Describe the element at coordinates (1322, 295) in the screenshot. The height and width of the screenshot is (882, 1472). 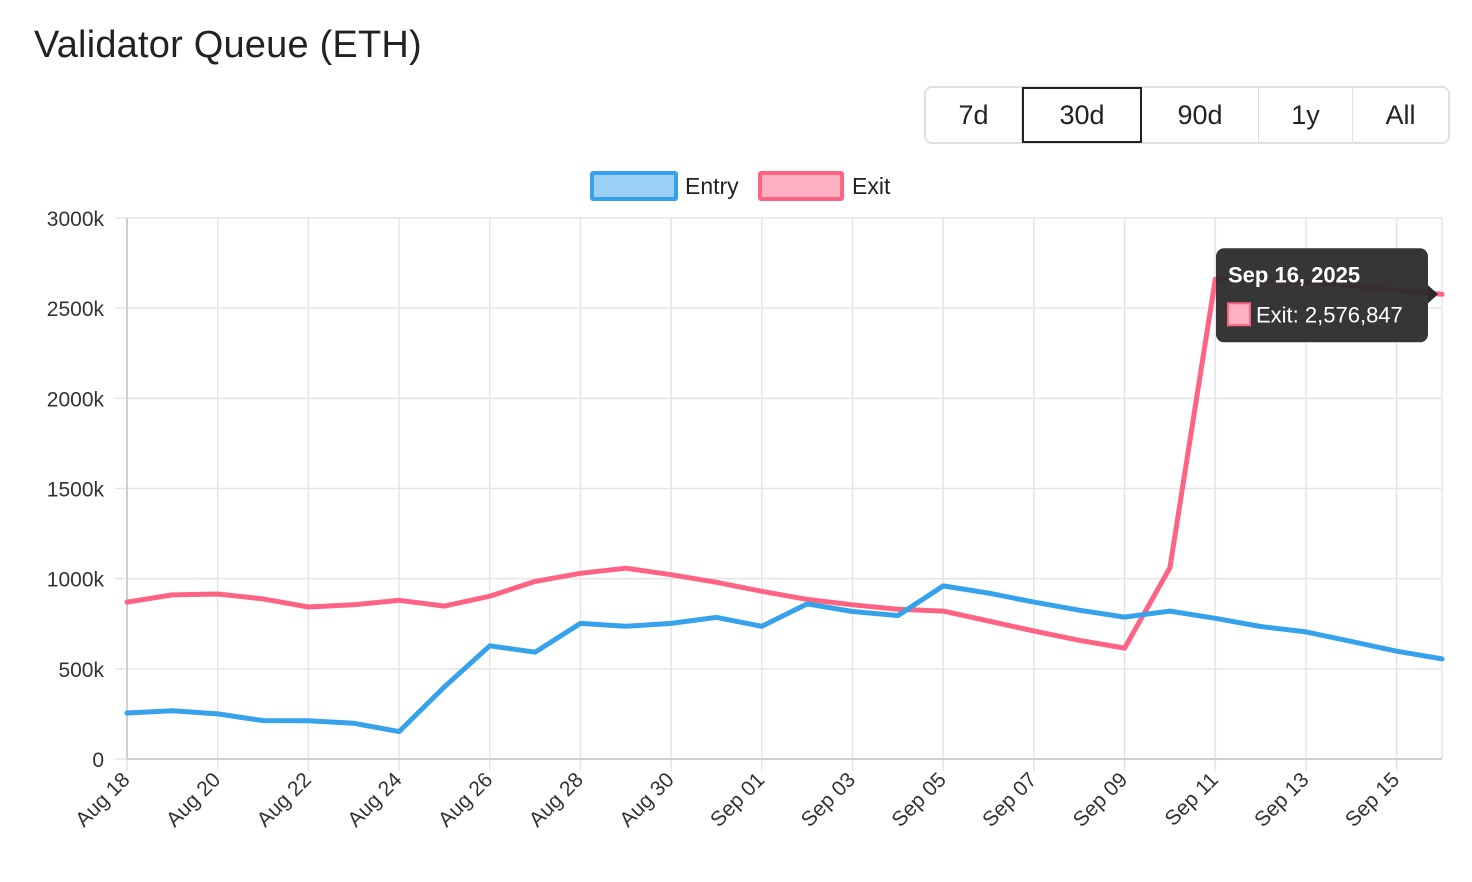
I see `tooltip-background` at that location.